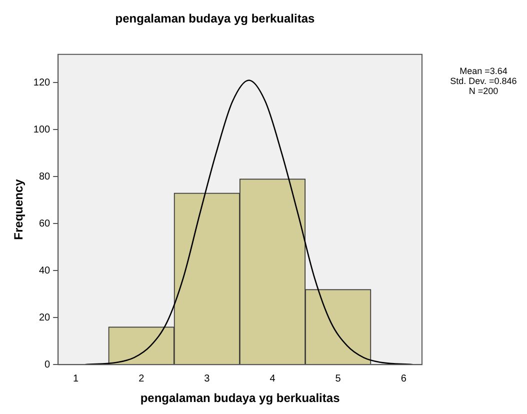  What do you see at coordinates (207, 378) in the screenshot?
I see `x-tick-label: 3` at bounding box center [207, 378].